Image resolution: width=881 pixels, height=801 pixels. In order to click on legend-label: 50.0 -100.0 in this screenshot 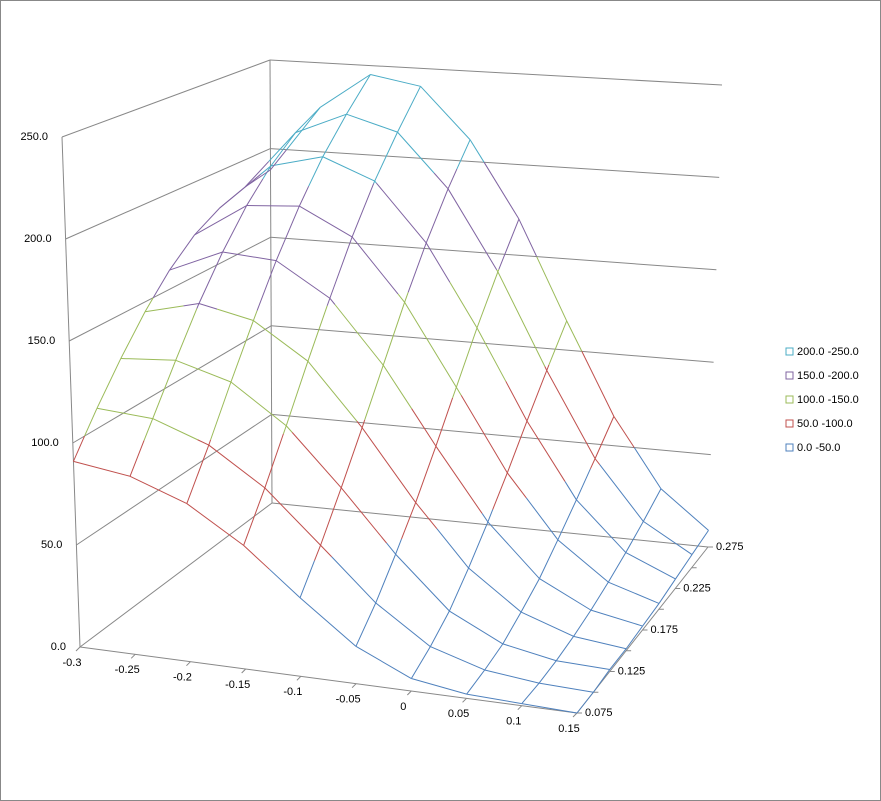, I will do `click(825, 424)`.